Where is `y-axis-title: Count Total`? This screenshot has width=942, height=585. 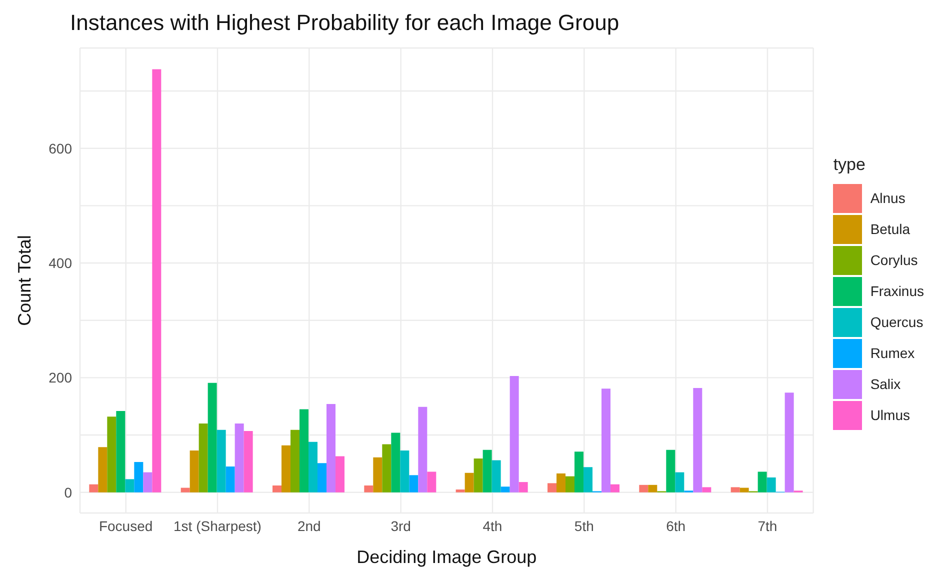 y-axis-title: Count Total is located at coordinates (24, 280).